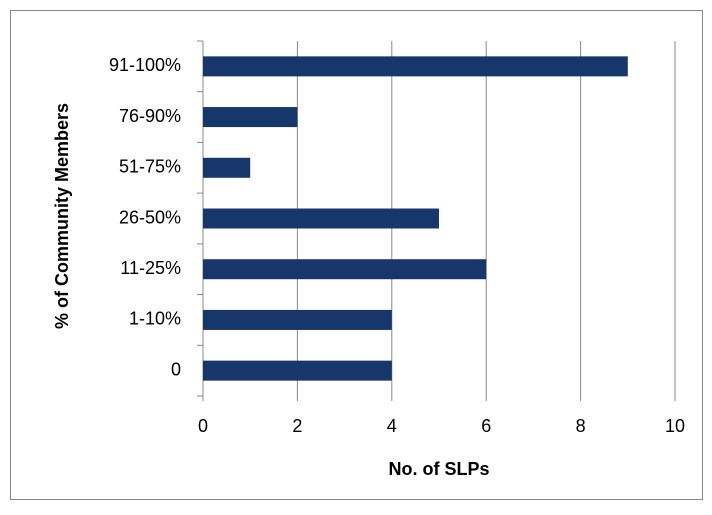 This screenshot has width=712, height=515. I want to click on y-tick-label: 91-100%, so click(145, 65).